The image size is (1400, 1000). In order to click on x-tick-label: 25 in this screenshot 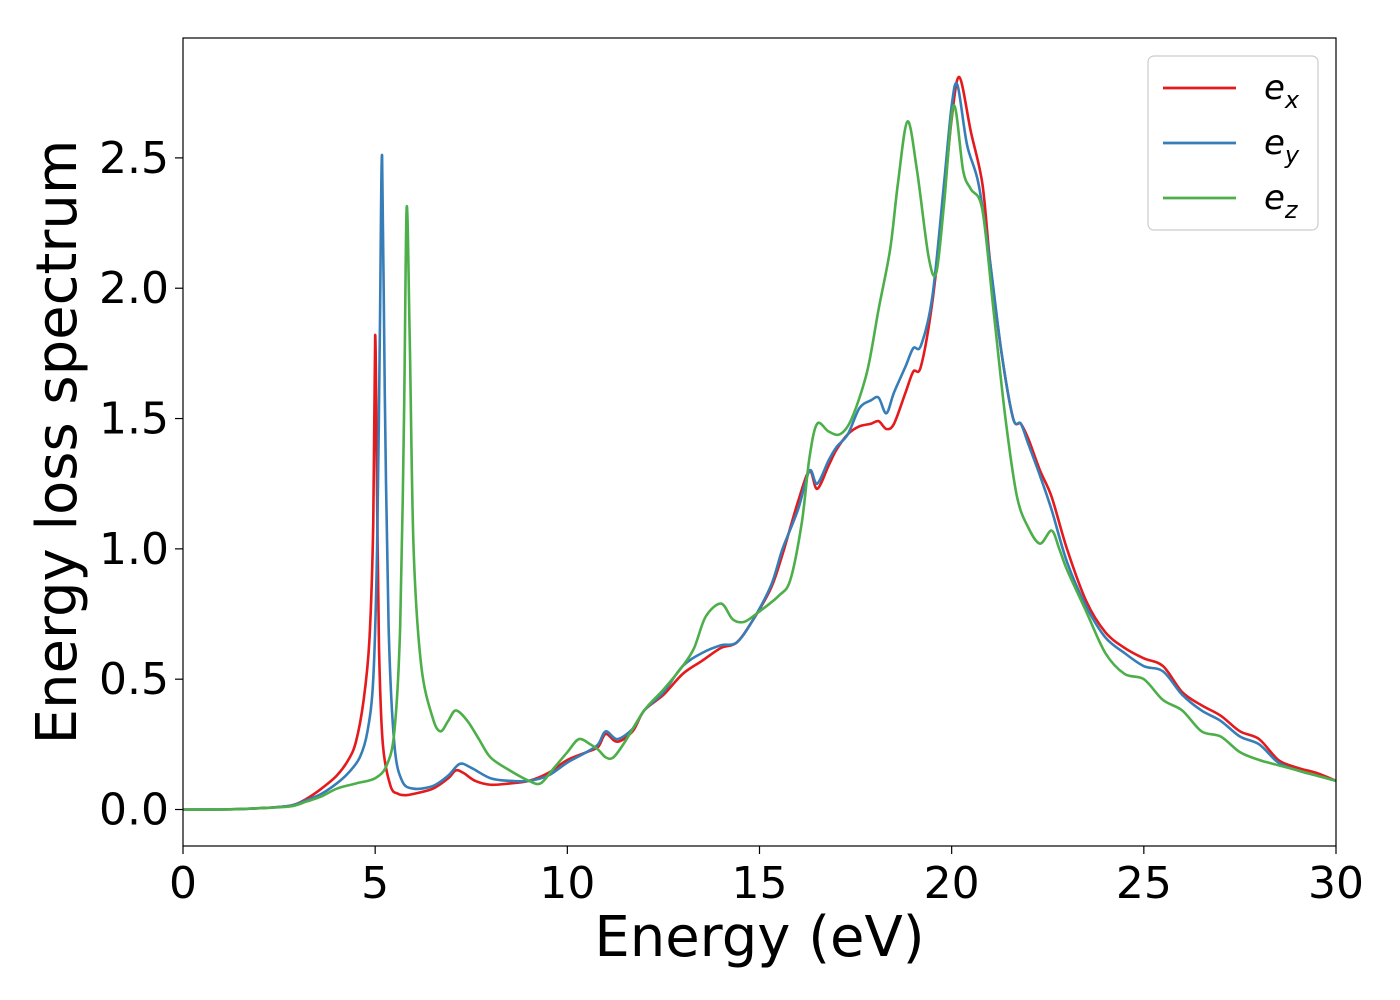, I will do `click(1144, 883)`.